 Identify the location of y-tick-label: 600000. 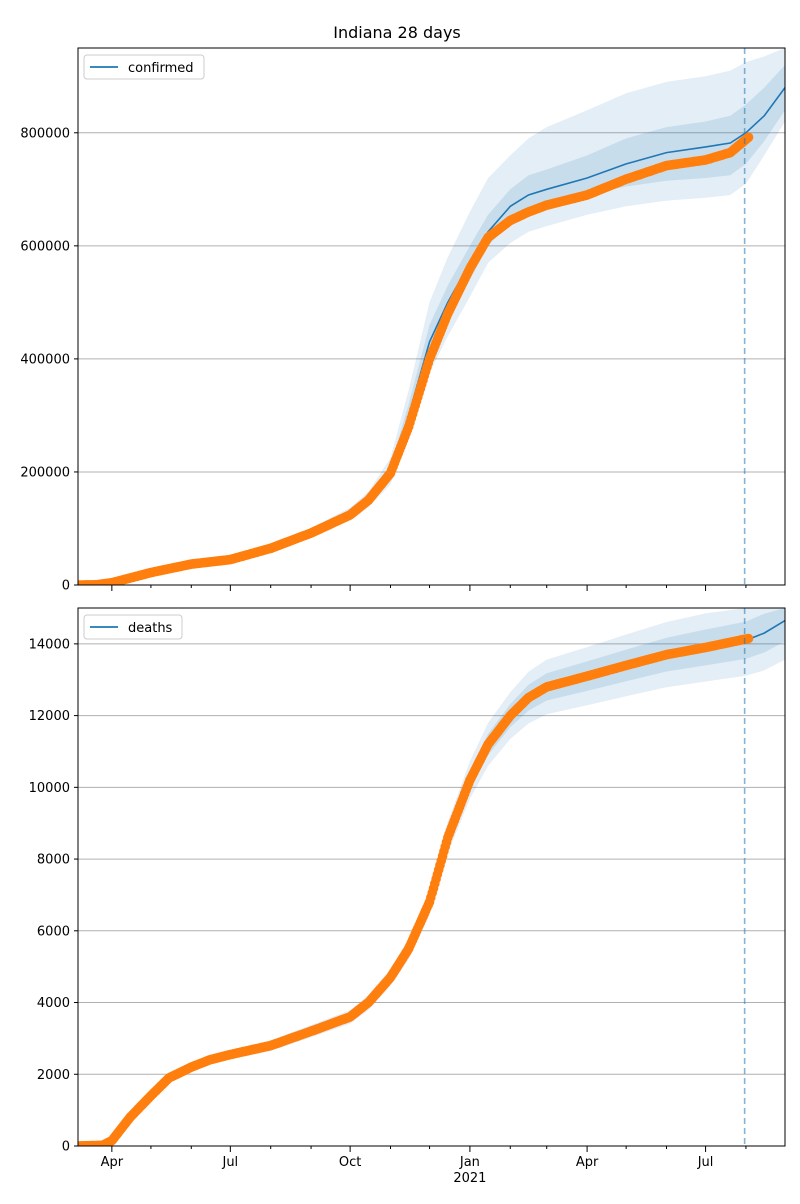
(45, 246).